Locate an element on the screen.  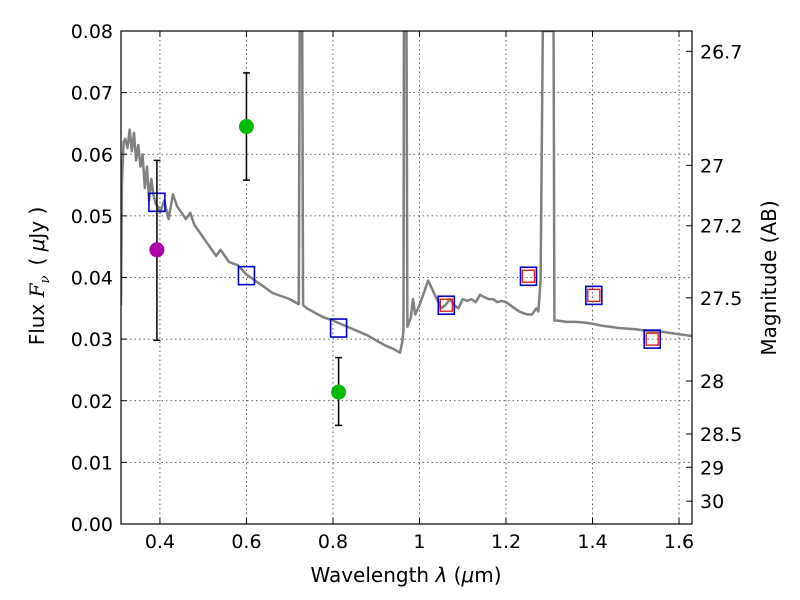
y-tick-label: 0.00 is located at coordinates (92, 525).